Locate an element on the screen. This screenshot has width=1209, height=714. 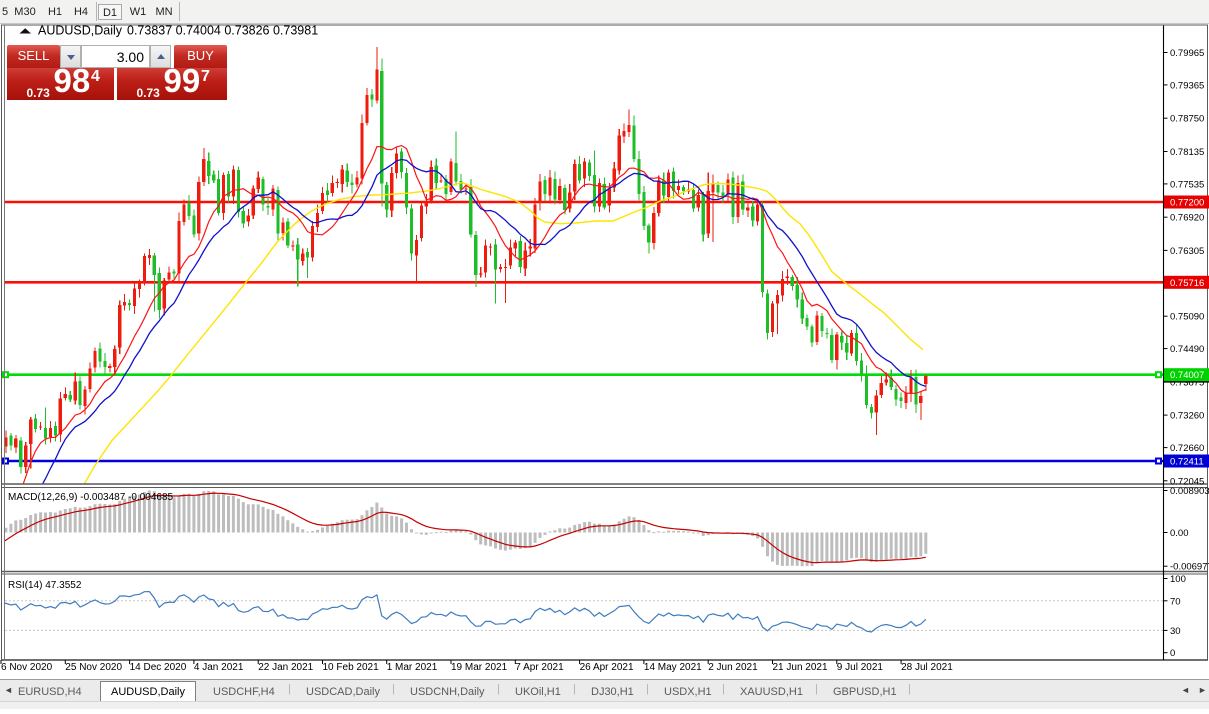
svg-text: 4 Jan 2021 is located at coordinates (219, 667).